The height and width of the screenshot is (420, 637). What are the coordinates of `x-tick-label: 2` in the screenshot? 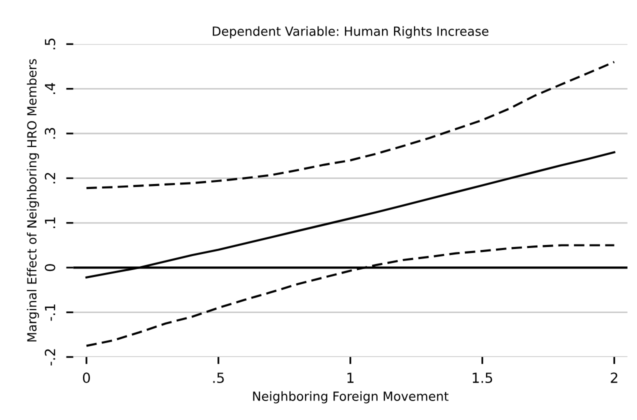 It's located at (614, 377).